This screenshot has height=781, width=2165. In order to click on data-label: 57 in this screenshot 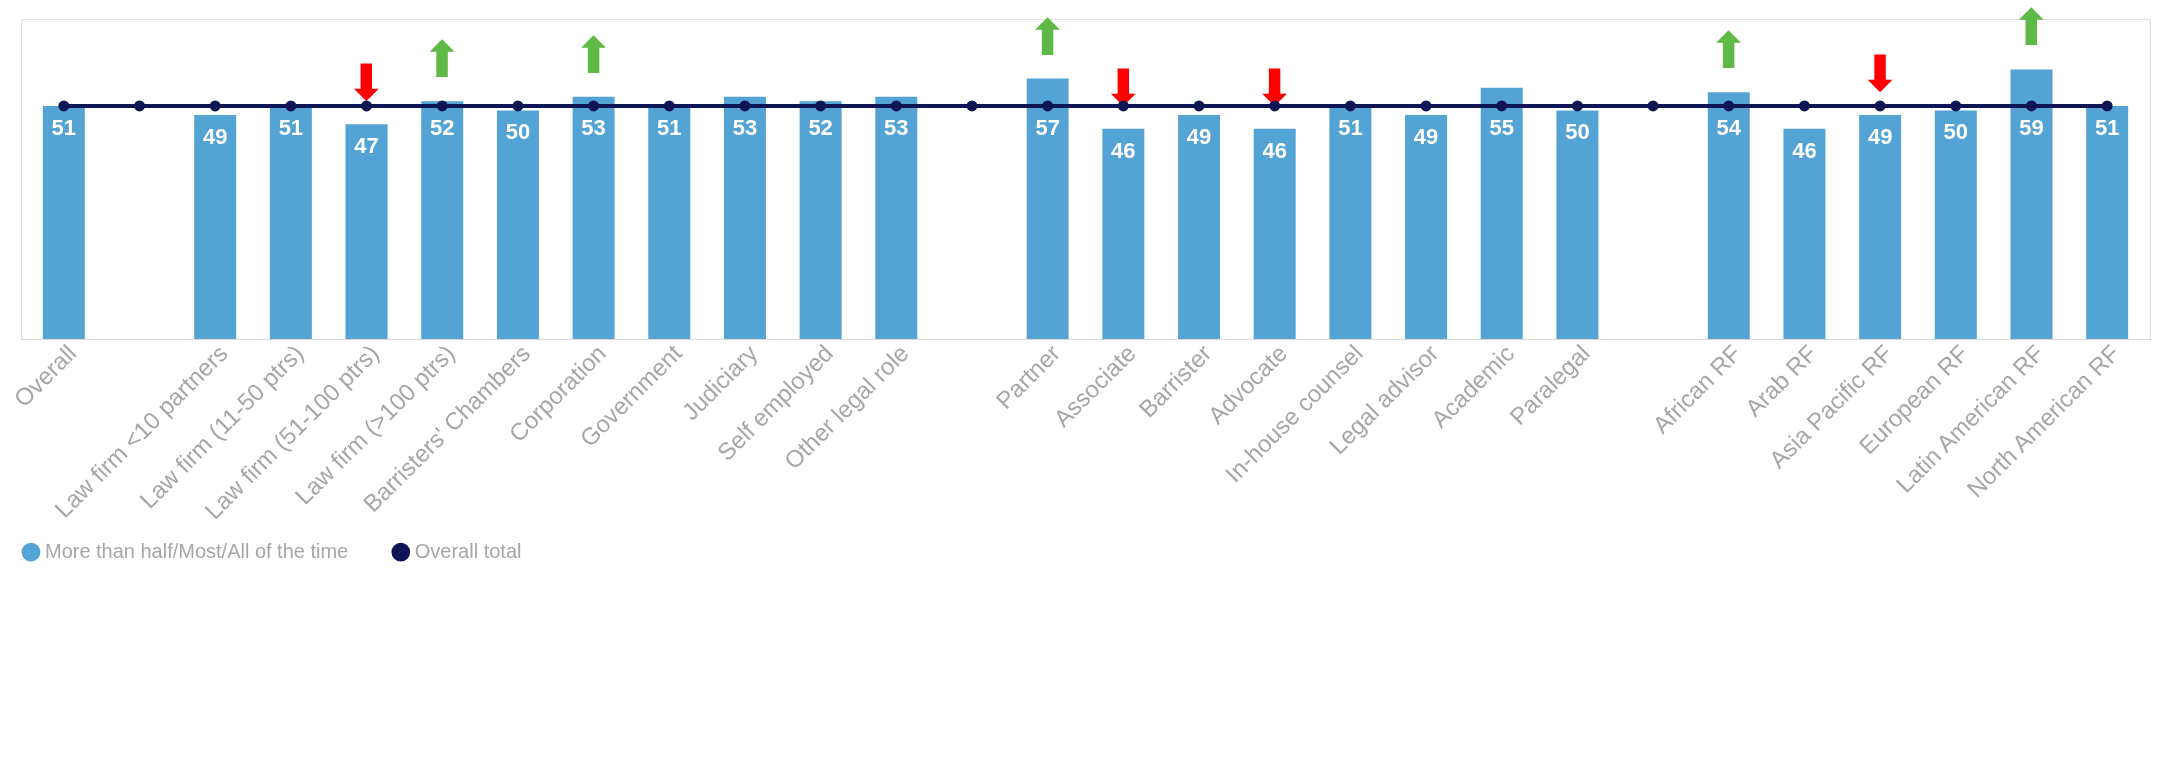, I will do `click(1047, 127)`.